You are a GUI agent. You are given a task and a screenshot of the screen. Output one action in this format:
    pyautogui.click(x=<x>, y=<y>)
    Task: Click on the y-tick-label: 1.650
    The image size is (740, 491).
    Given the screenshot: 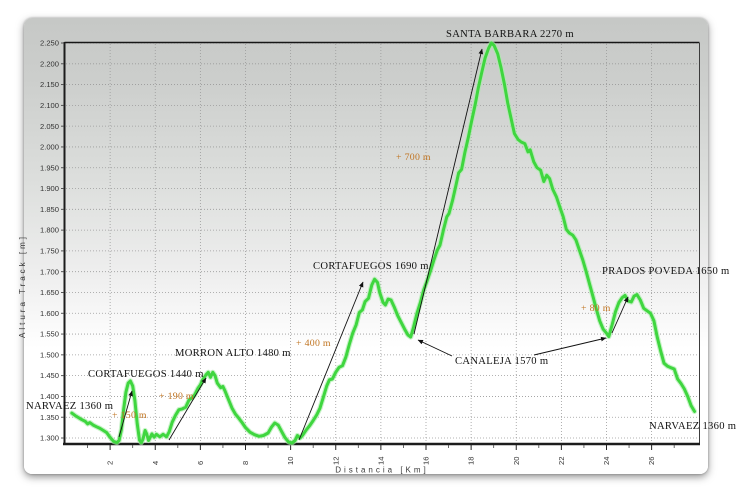 What is the action you would take?
    pyautogui.click(x=49, y=292)
    